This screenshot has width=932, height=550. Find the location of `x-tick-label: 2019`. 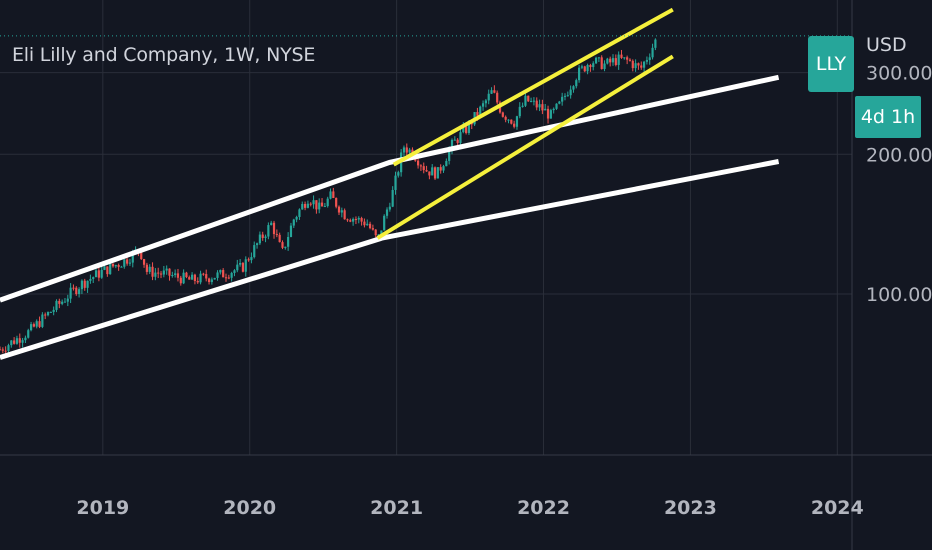

x-tick-label: 2019 is located at coordinates (102, 508).